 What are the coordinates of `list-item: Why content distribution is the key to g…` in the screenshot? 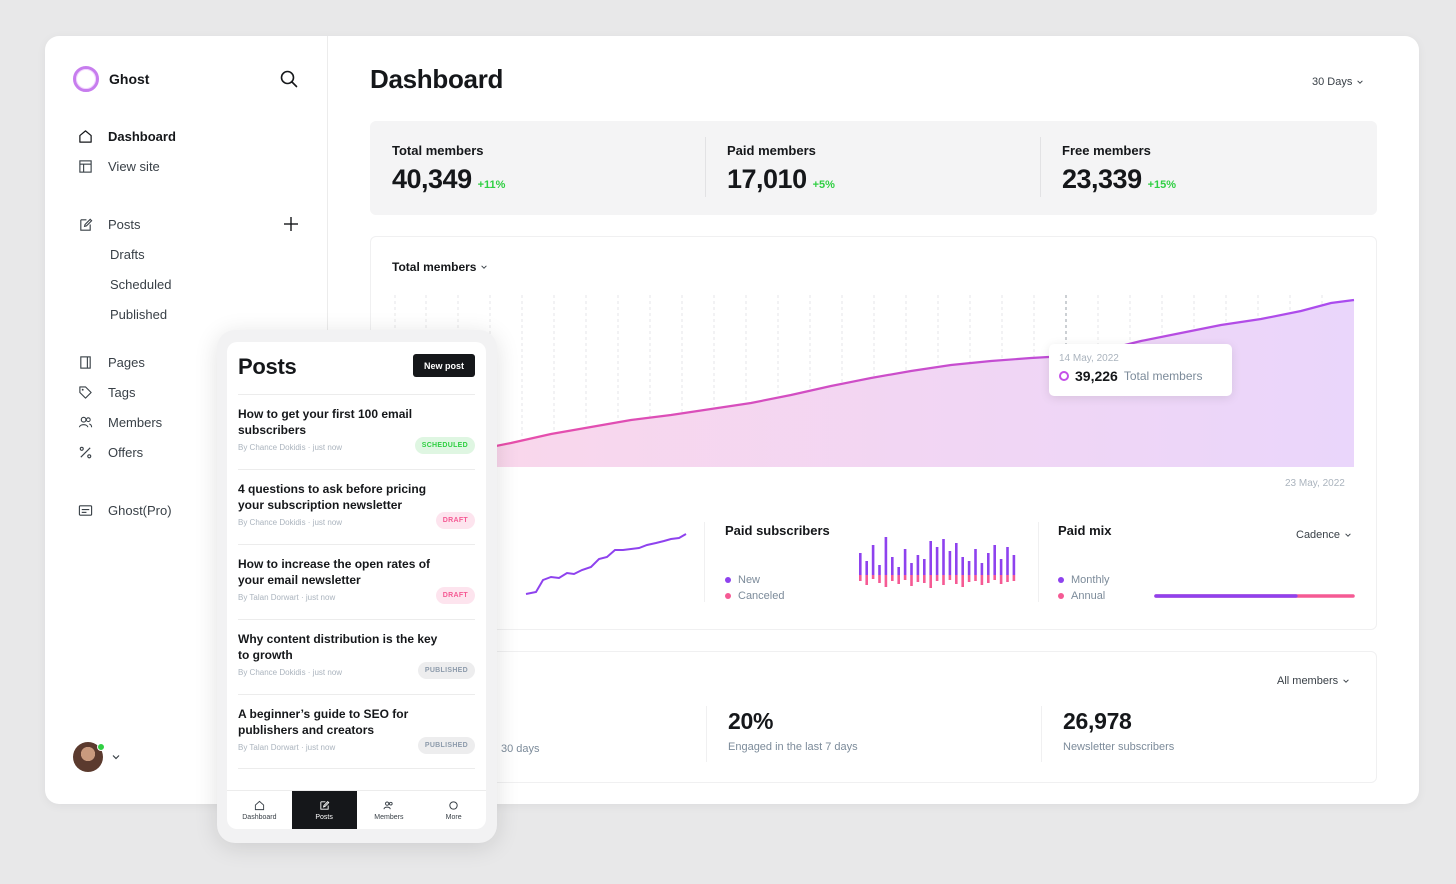 It's located at (356, 656).